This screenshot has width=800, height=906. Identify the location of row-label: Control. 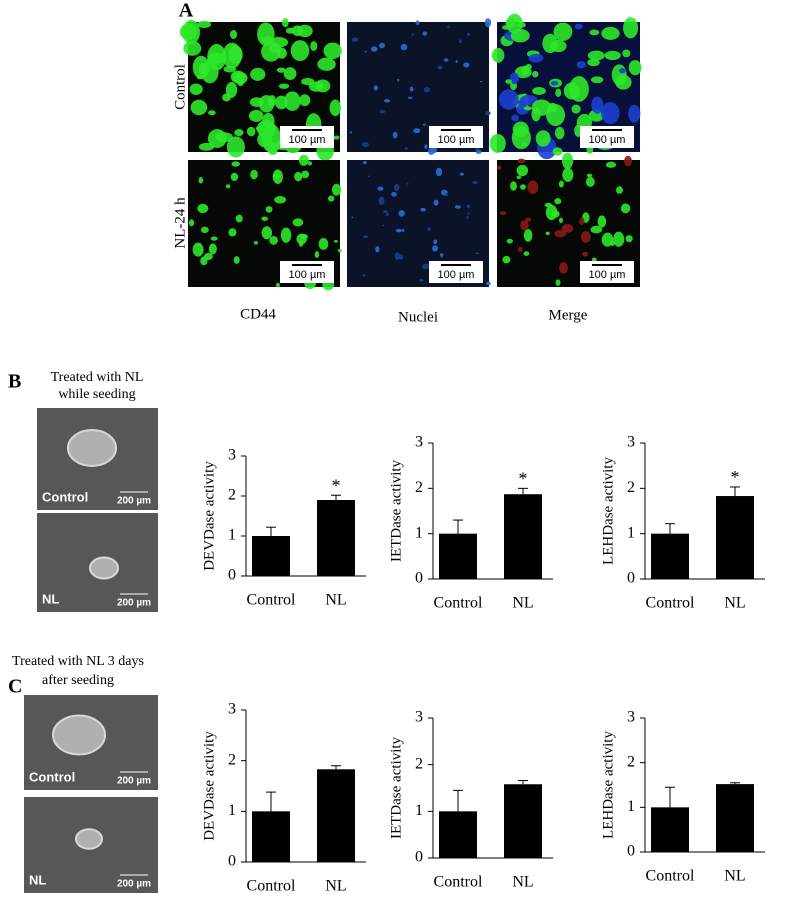
(180, 87).